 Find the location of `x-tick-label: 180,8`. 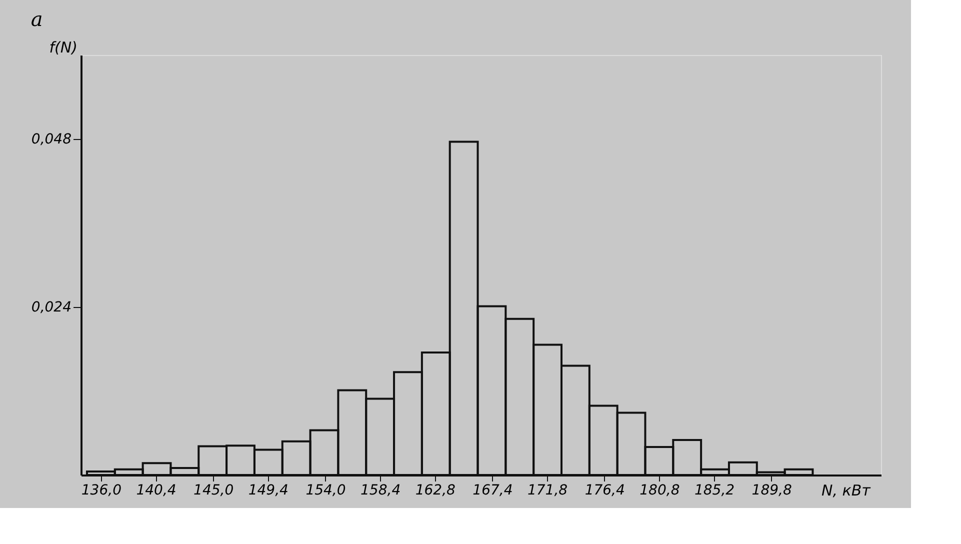

x-tick-label: 180,8 is located at coordinates (660, 490).